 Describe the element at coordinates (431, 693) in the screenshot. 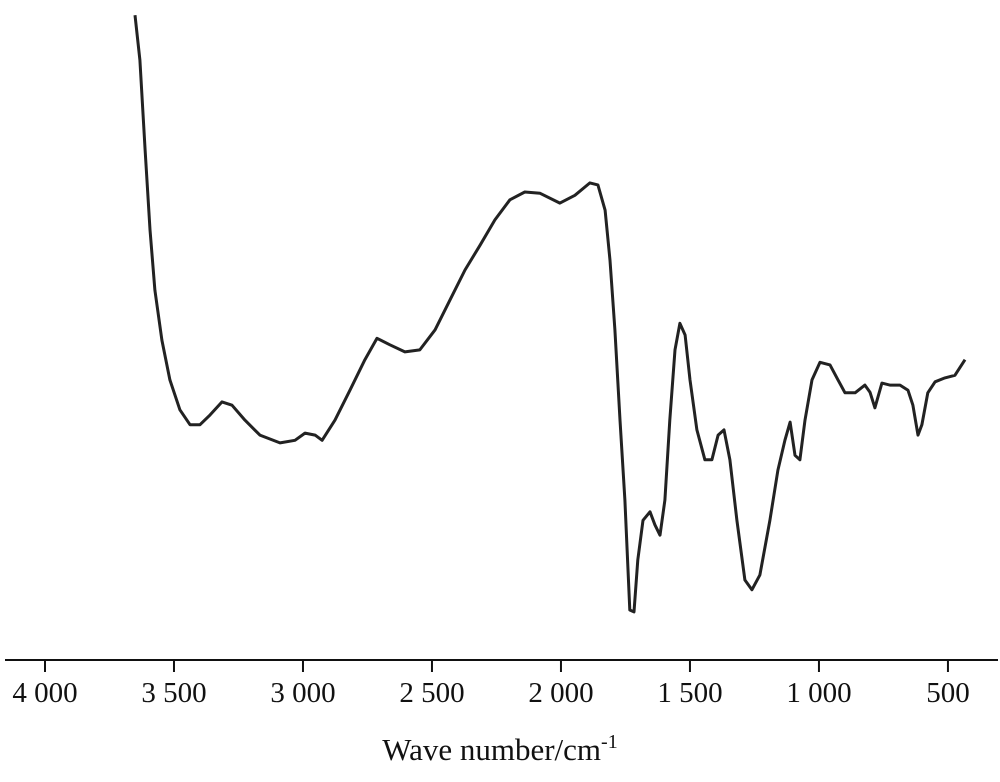

I see `x-tick-label: 2 500` at that location.